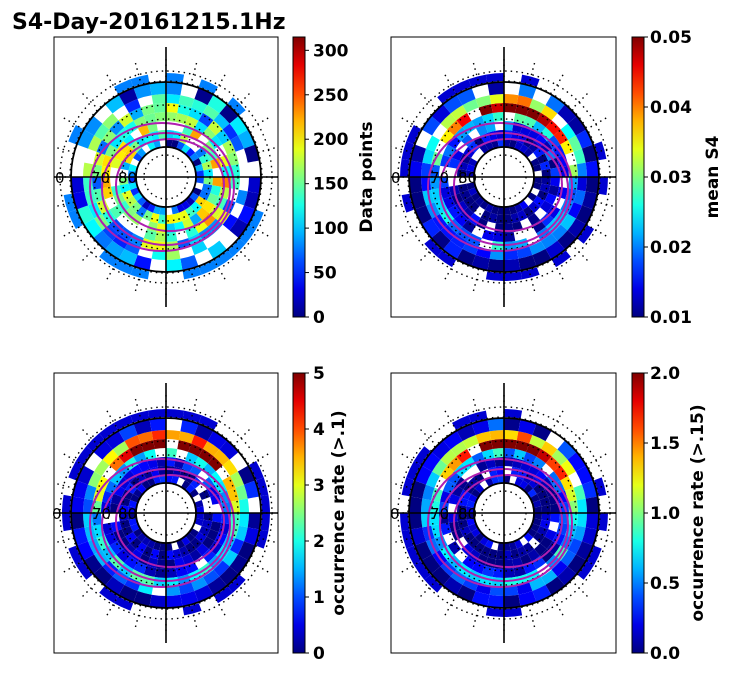 The width and height of the screenshot is (731, 674). I want to click on colorbar-tick-label: 0.0, so click(665, 654).